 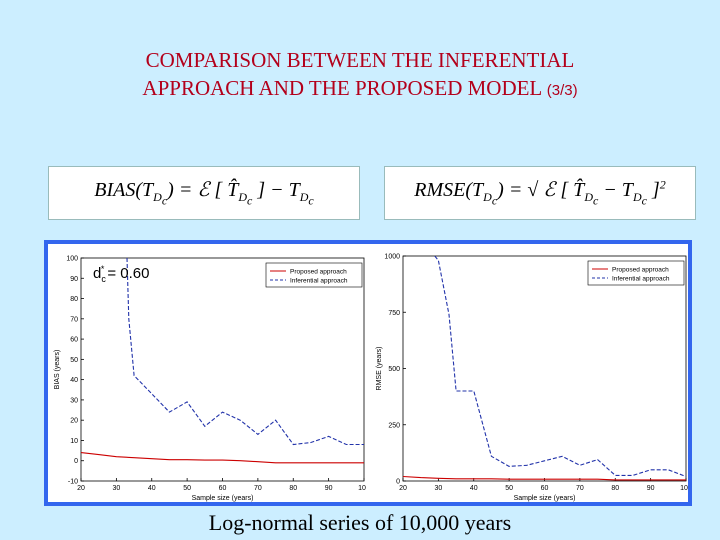 What do you see at coordinates (394, 313) in the screenshot?
I see `chart2-y-tick-label: 750` at bounding box center [394, 313].